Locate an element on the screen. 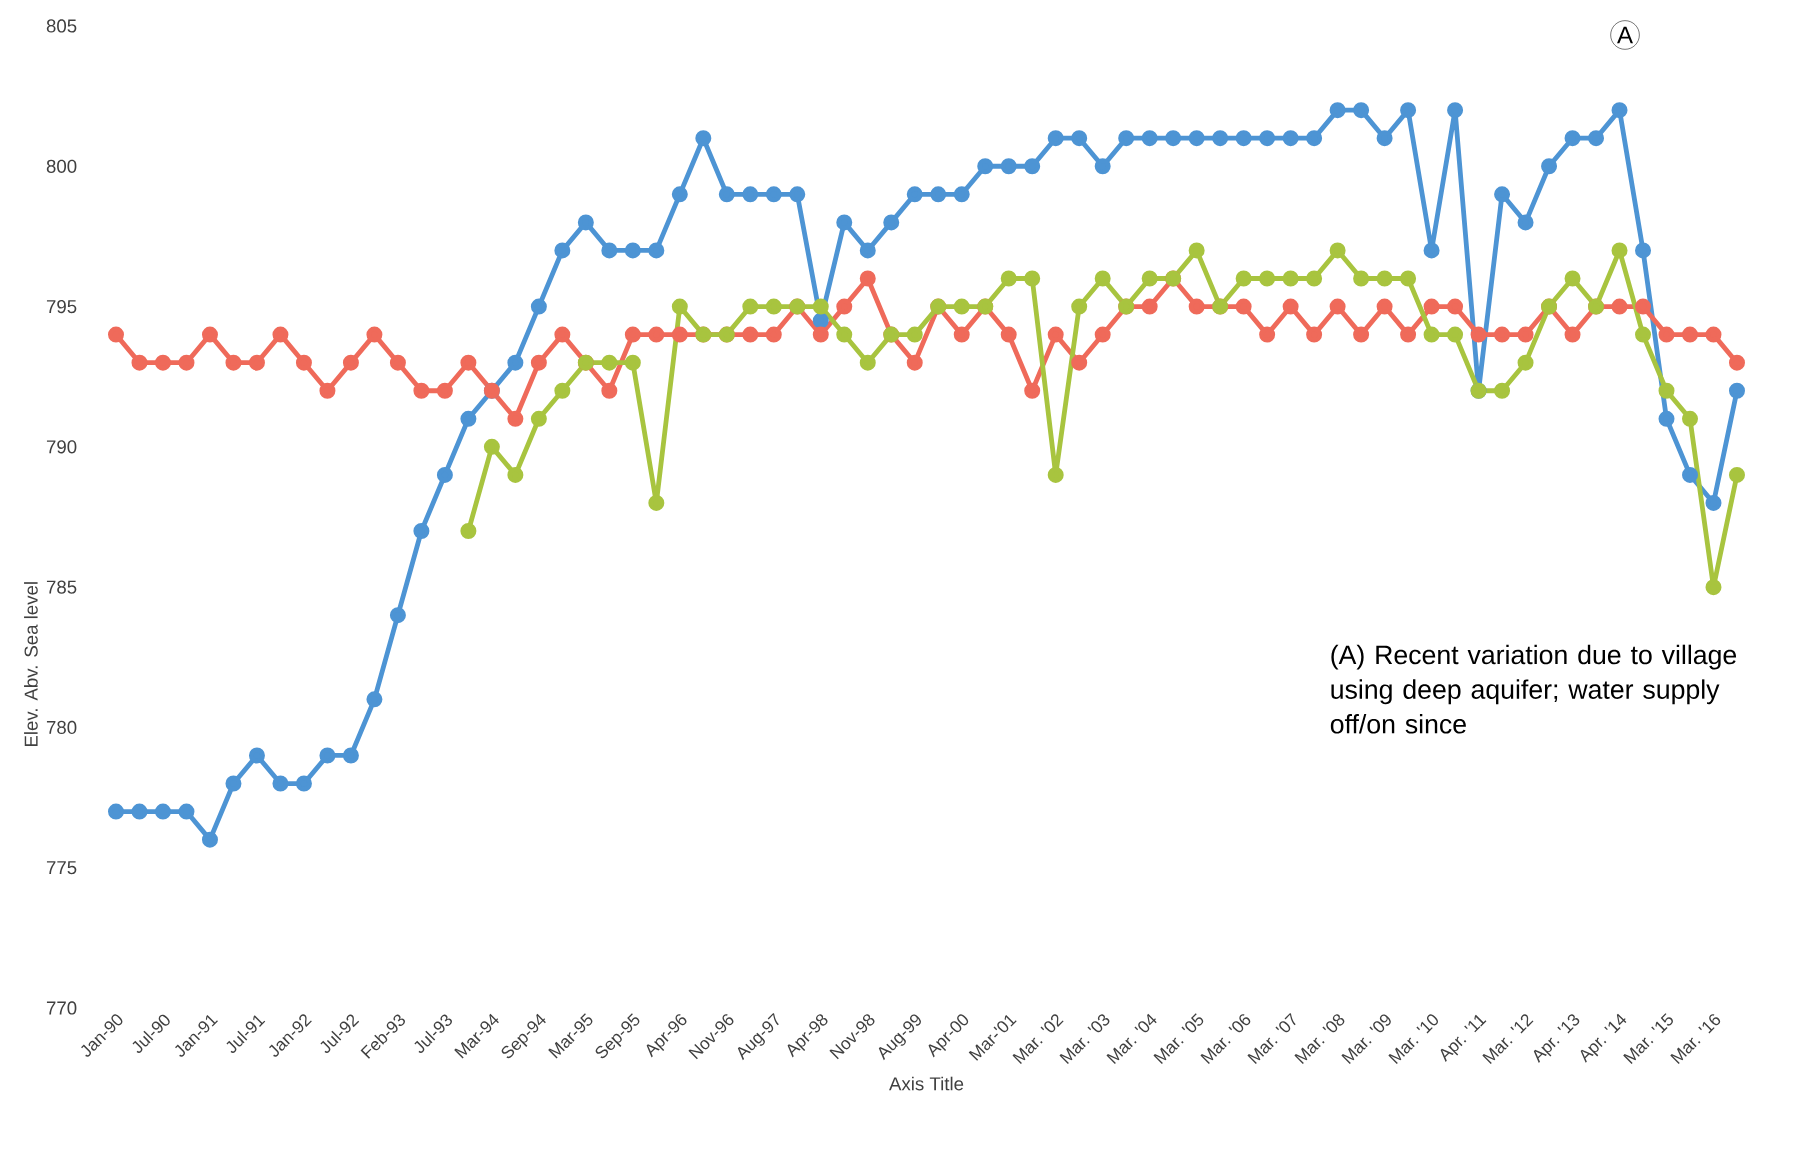 The image size is (1798, 1151). y-tick-label: 785 is located at coordinates (61, 587).